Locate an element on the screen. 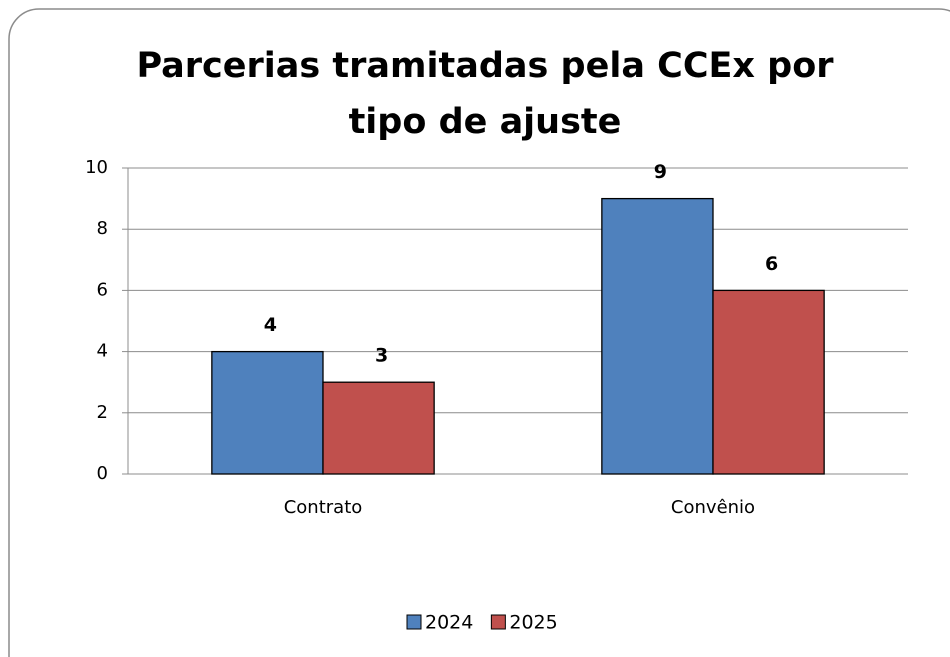 Image resolution: width=950 pixels, height=657 pixels. data-label: 3 is located at coordinates (381, 356).